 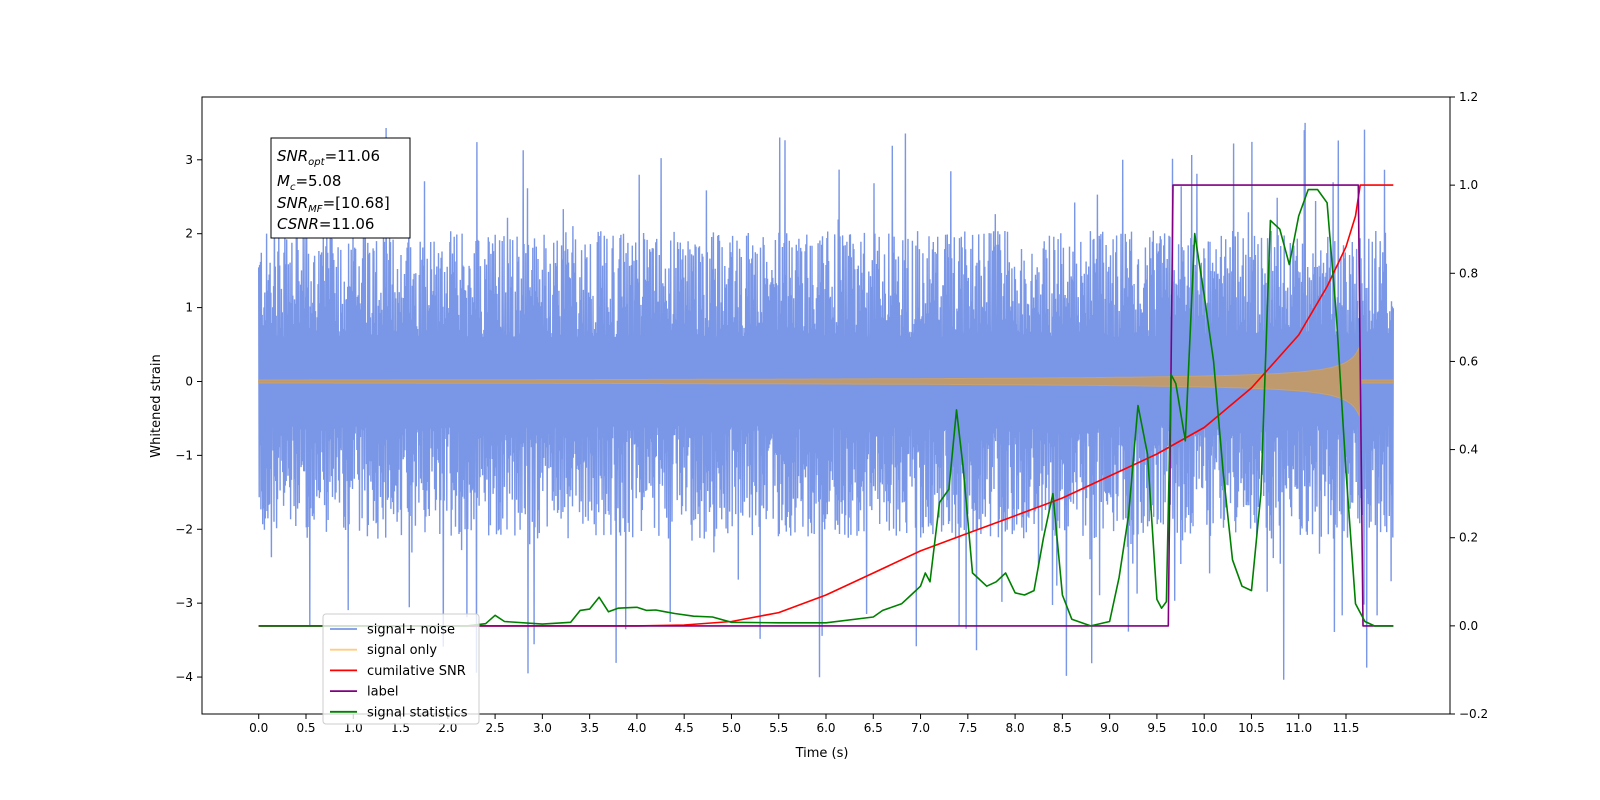 What do you see at coordinates (542, 728) in the screenshot?
I see `x-tick-label: 3.0` at bounding box center [542, 728].